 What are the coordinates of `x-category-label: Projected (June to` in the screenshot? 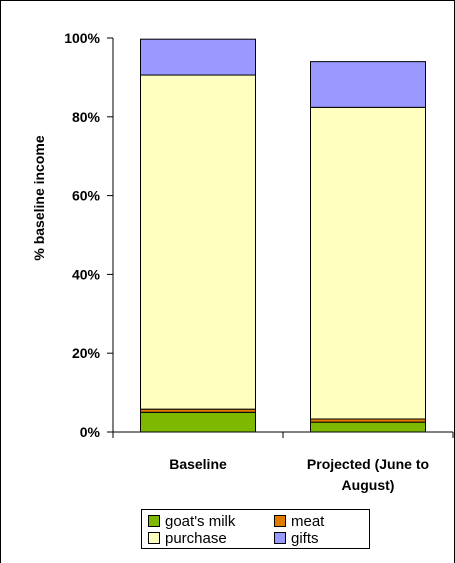 It's located at (368, 464).